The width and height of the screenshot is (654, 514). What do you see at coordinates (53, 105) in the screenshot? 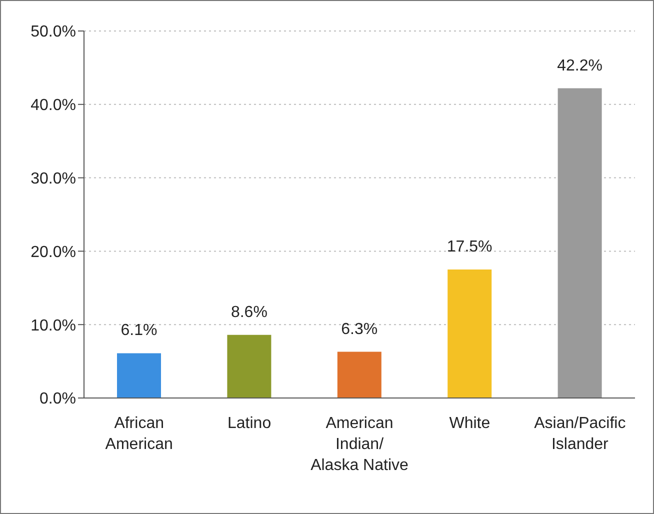
I see `y-tick-label: 40.0%` at bounding box center [53, 105].